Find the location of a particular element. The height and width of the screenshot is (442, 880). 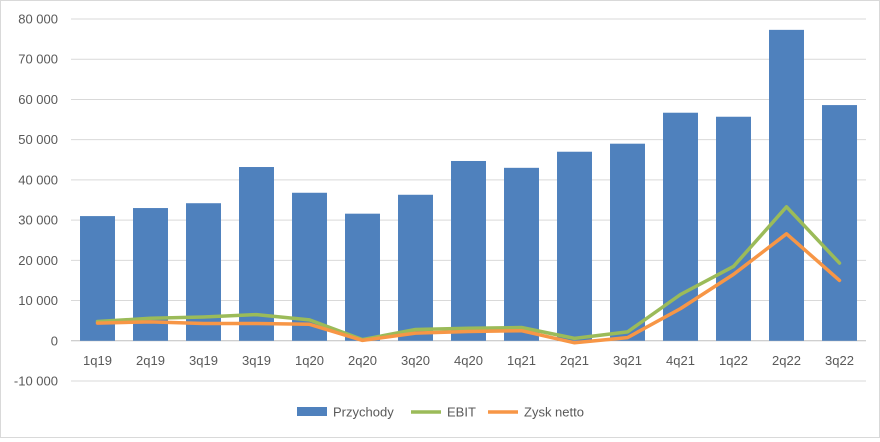

x-tick-label: 2q20 is located at coordinates (362, 360).